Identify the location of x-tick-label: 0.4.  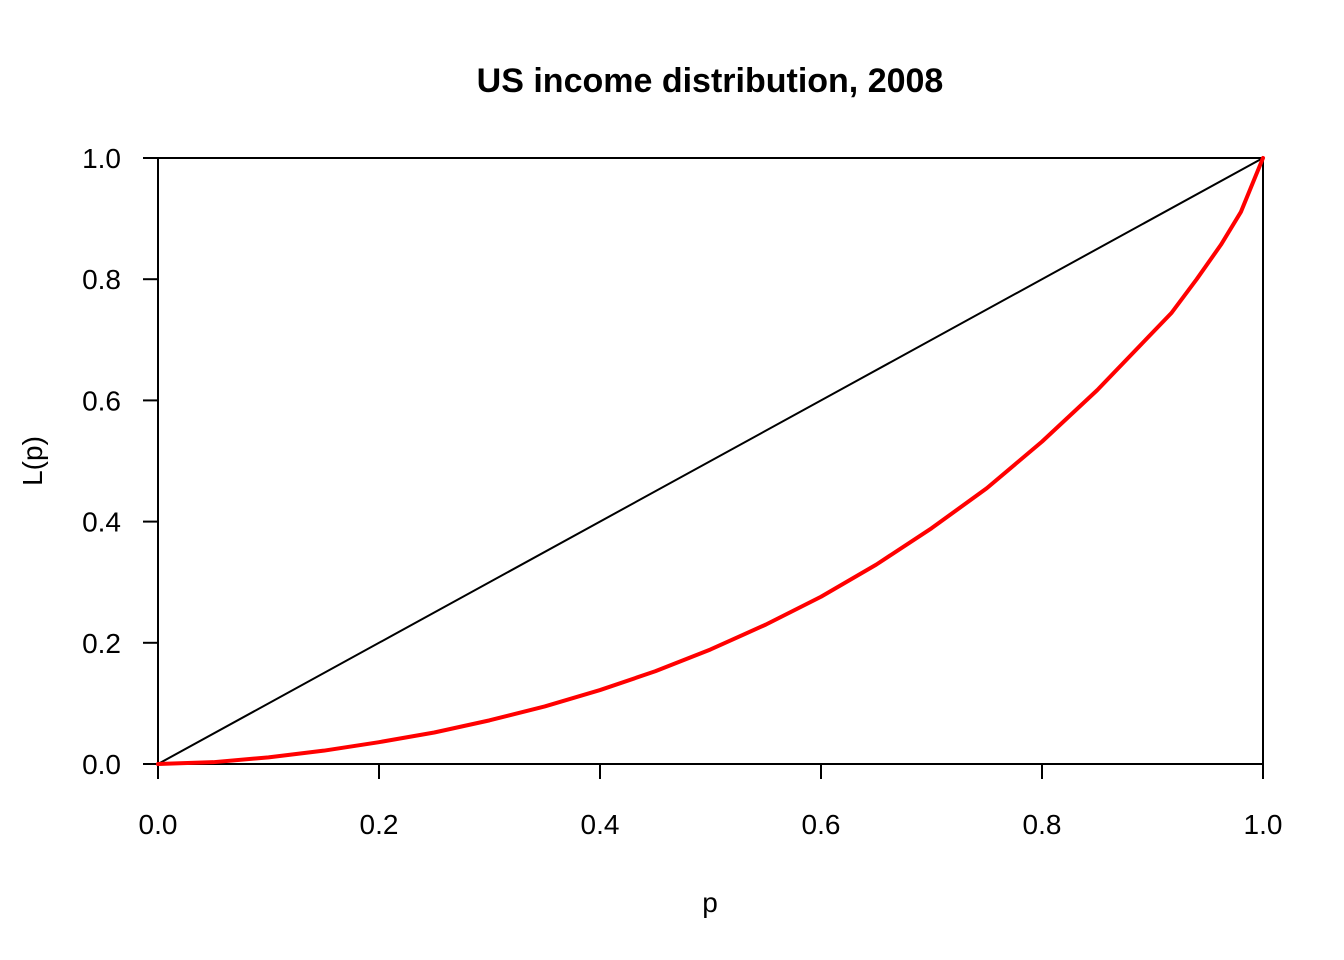
(600, 824).